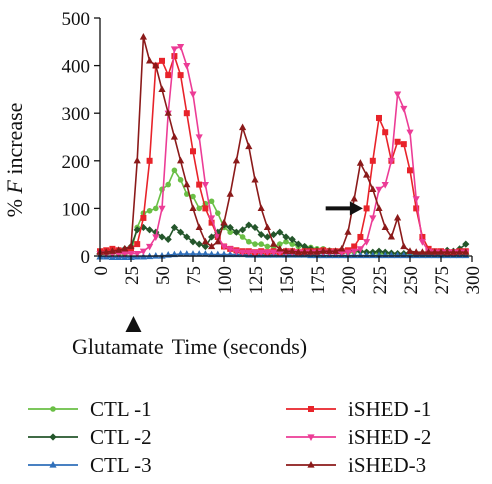 The image size is (492, 484). I want to click on legend-label: CTL -1, so click(121, 409).